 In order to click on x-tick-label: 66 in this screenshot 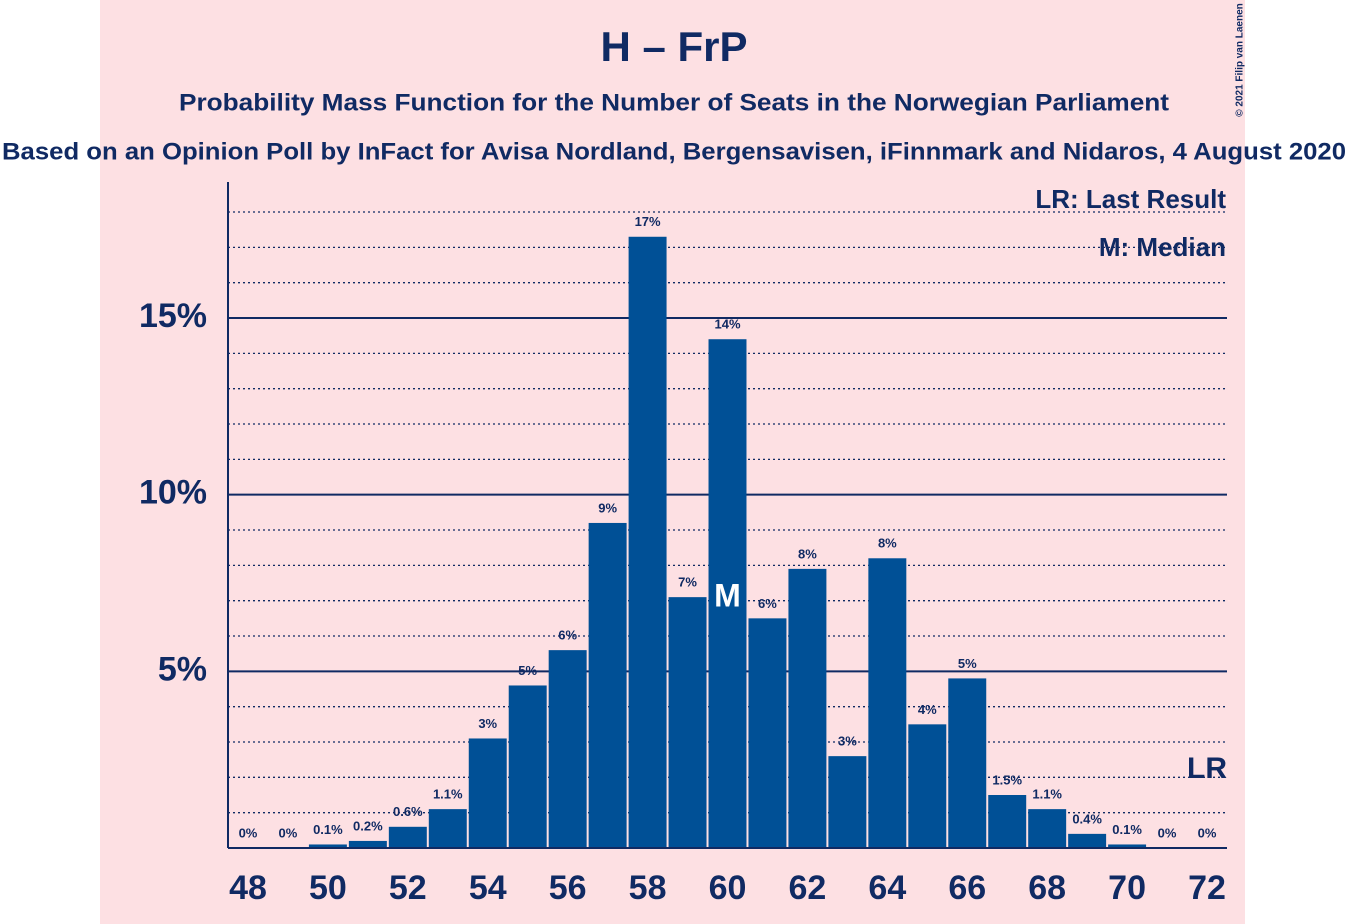, I will do `click(967, 888)`.